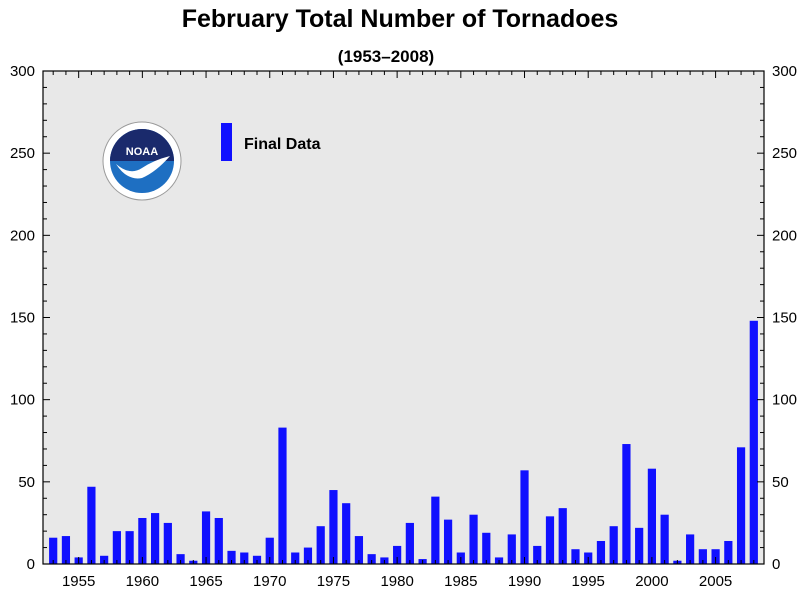 The width and height of the screenshot is (810, 598). Describe the element at coordinates (22, 400) in the screenshot. I see `y-tick-label-left: 100` at that location.